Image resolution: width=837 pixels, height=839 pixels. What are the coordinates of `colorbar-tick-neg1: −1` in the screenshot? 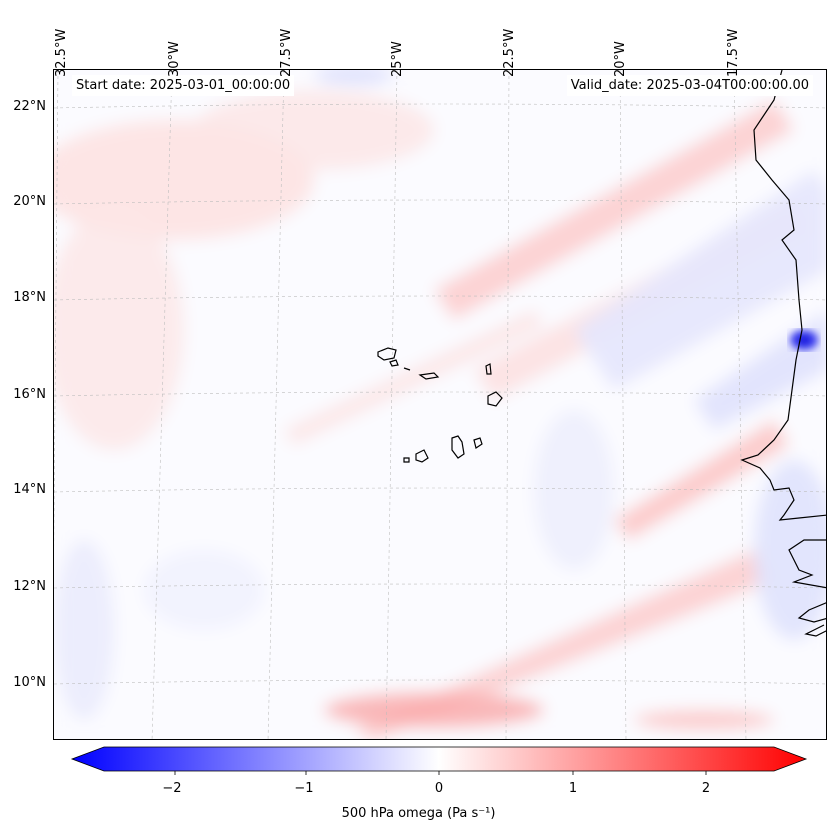 It's located at (304, 788).